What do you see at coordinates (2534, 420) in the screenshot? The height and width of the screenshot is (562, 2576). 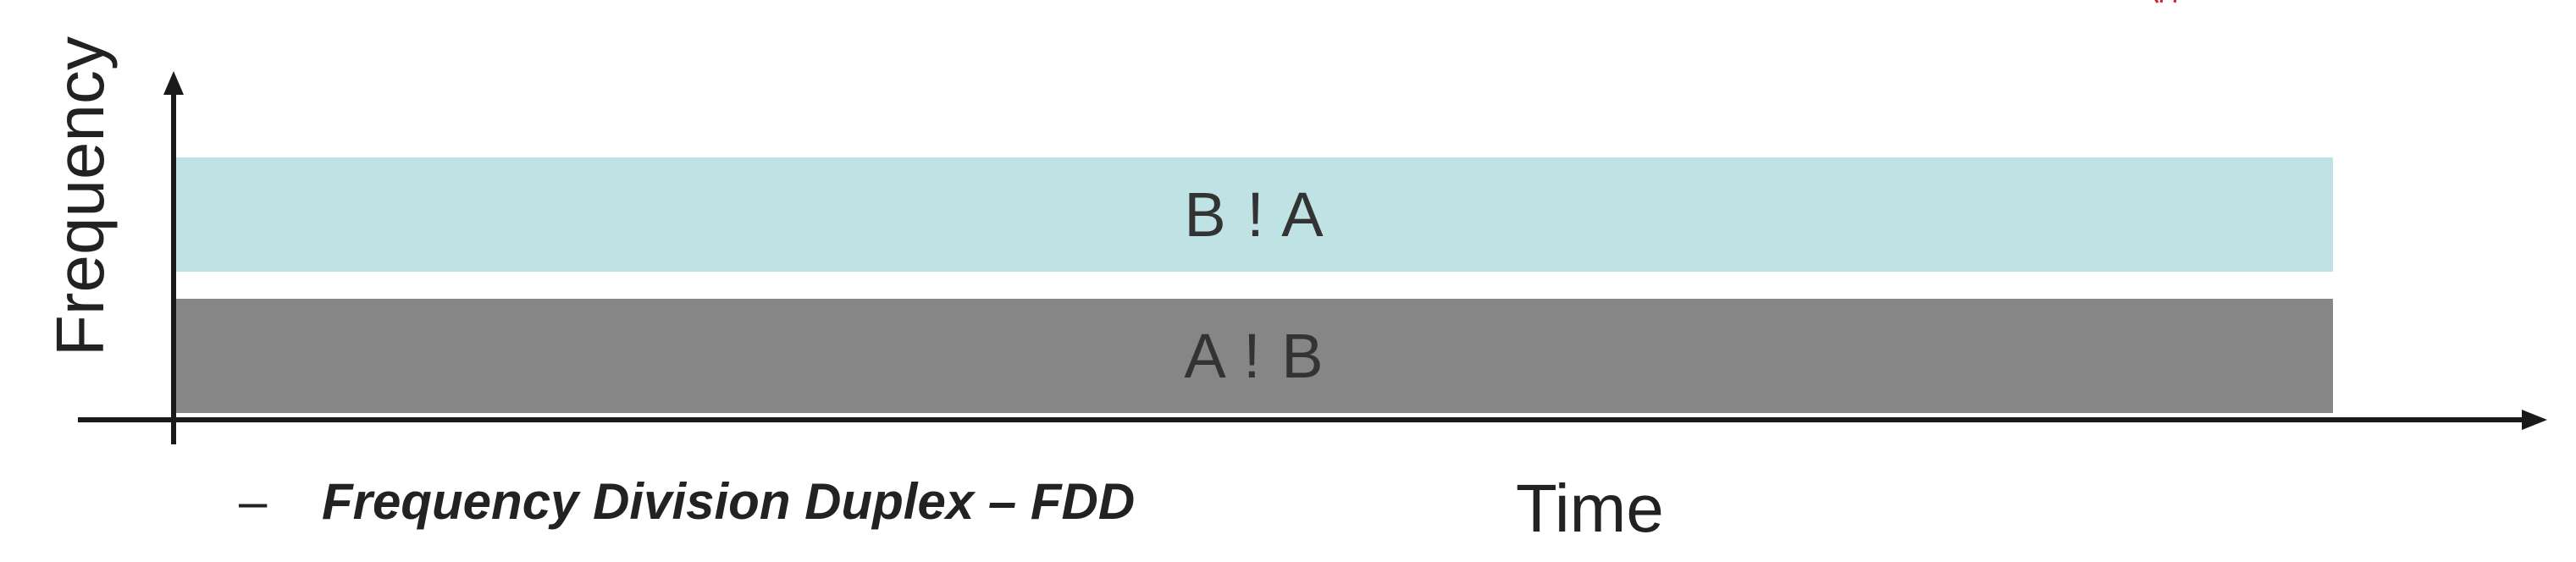 I see `x-axis-arrowhead` at bounding box center [2534, 420].